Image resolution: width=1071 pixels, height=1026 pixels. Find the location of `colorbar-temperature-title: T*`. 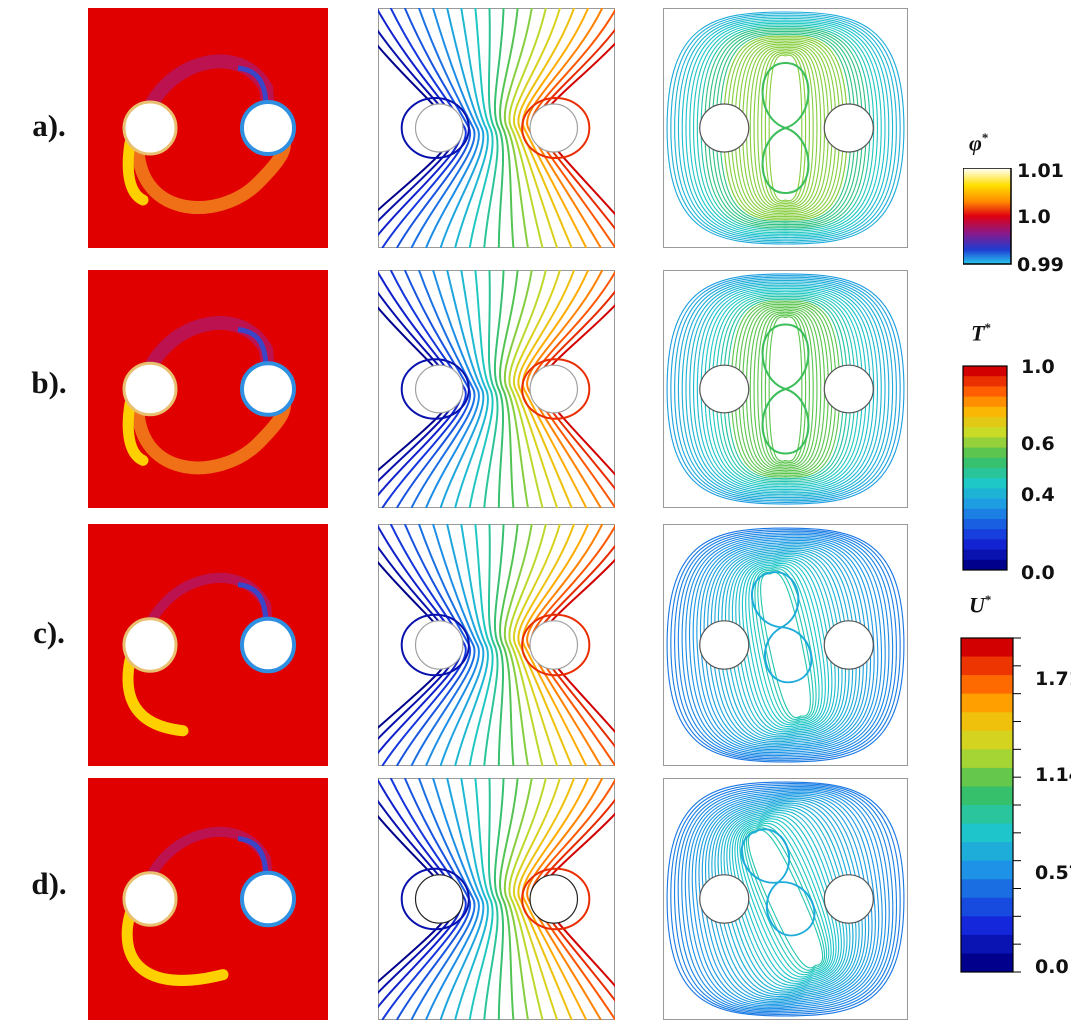

colorbar-temperature-title: T* is located at coordinates (981, 333).